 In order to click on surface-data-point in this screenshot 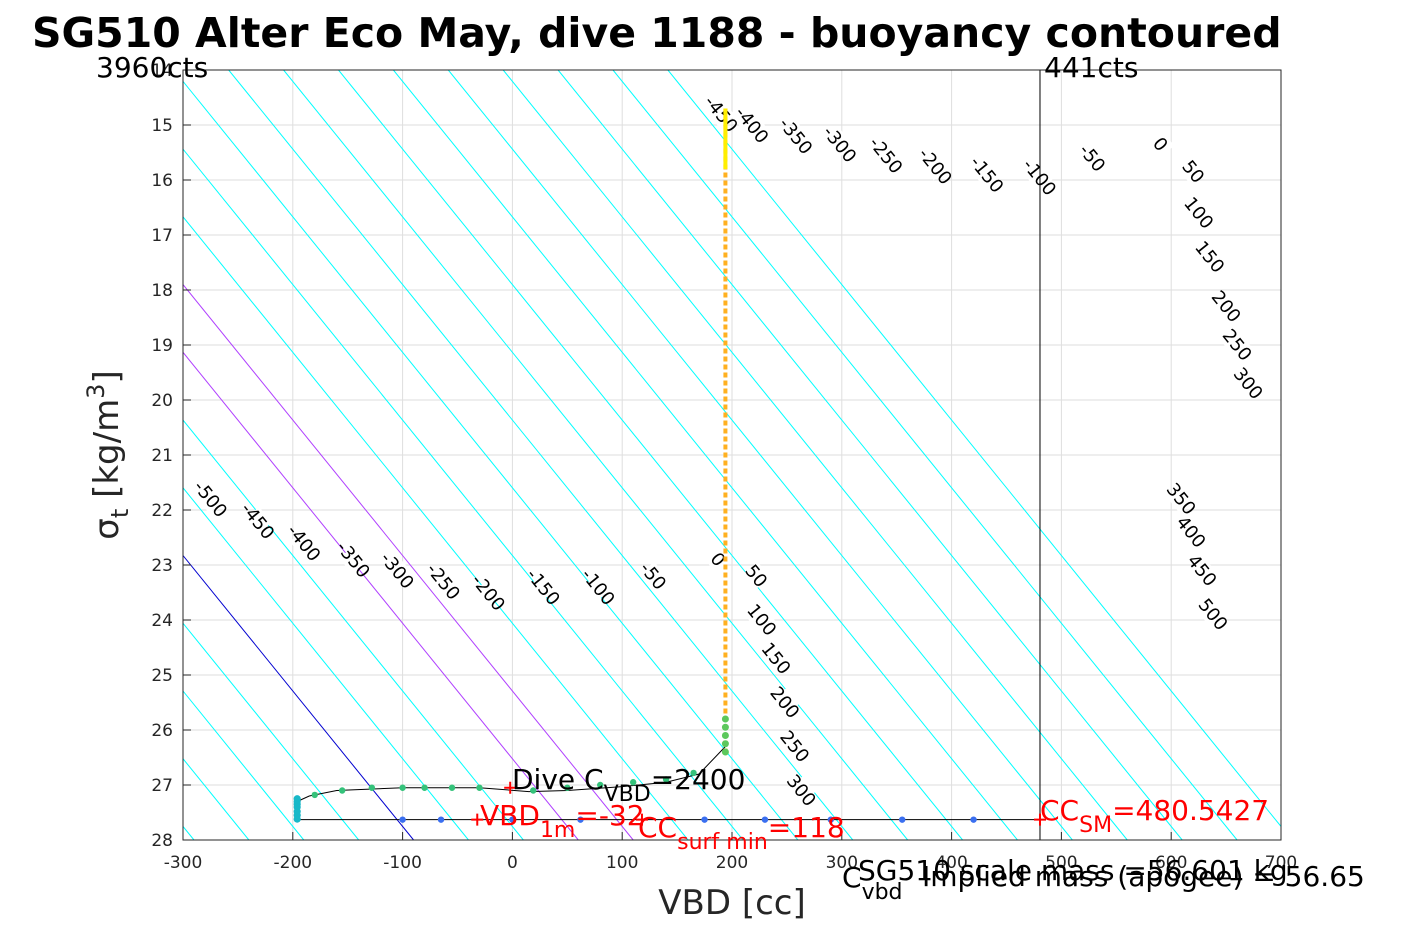, I will do `click(297, 819)`.